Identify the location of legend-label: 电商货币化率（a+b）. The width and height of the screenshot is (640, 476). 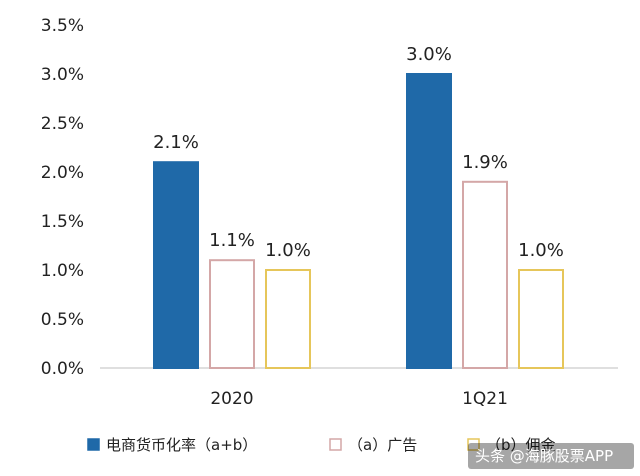
(181, 445).